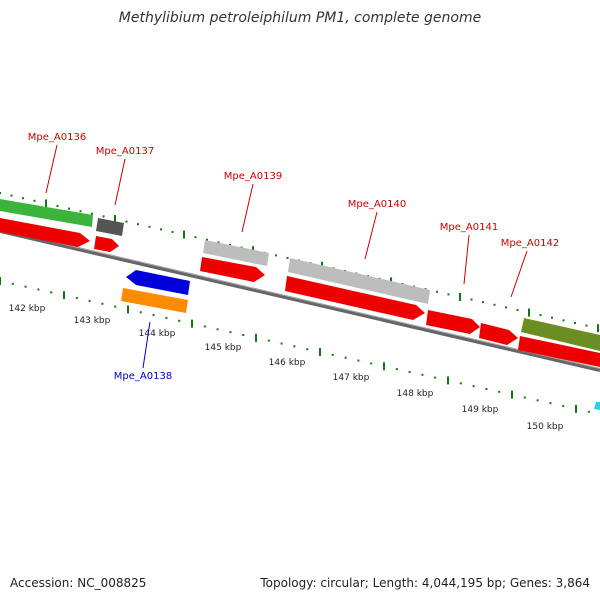 The image size is (600, 600). Describe the element at coordinates (106, 244) in the screenshot. I see `cds-arrow-mpe-a0137` at that location.